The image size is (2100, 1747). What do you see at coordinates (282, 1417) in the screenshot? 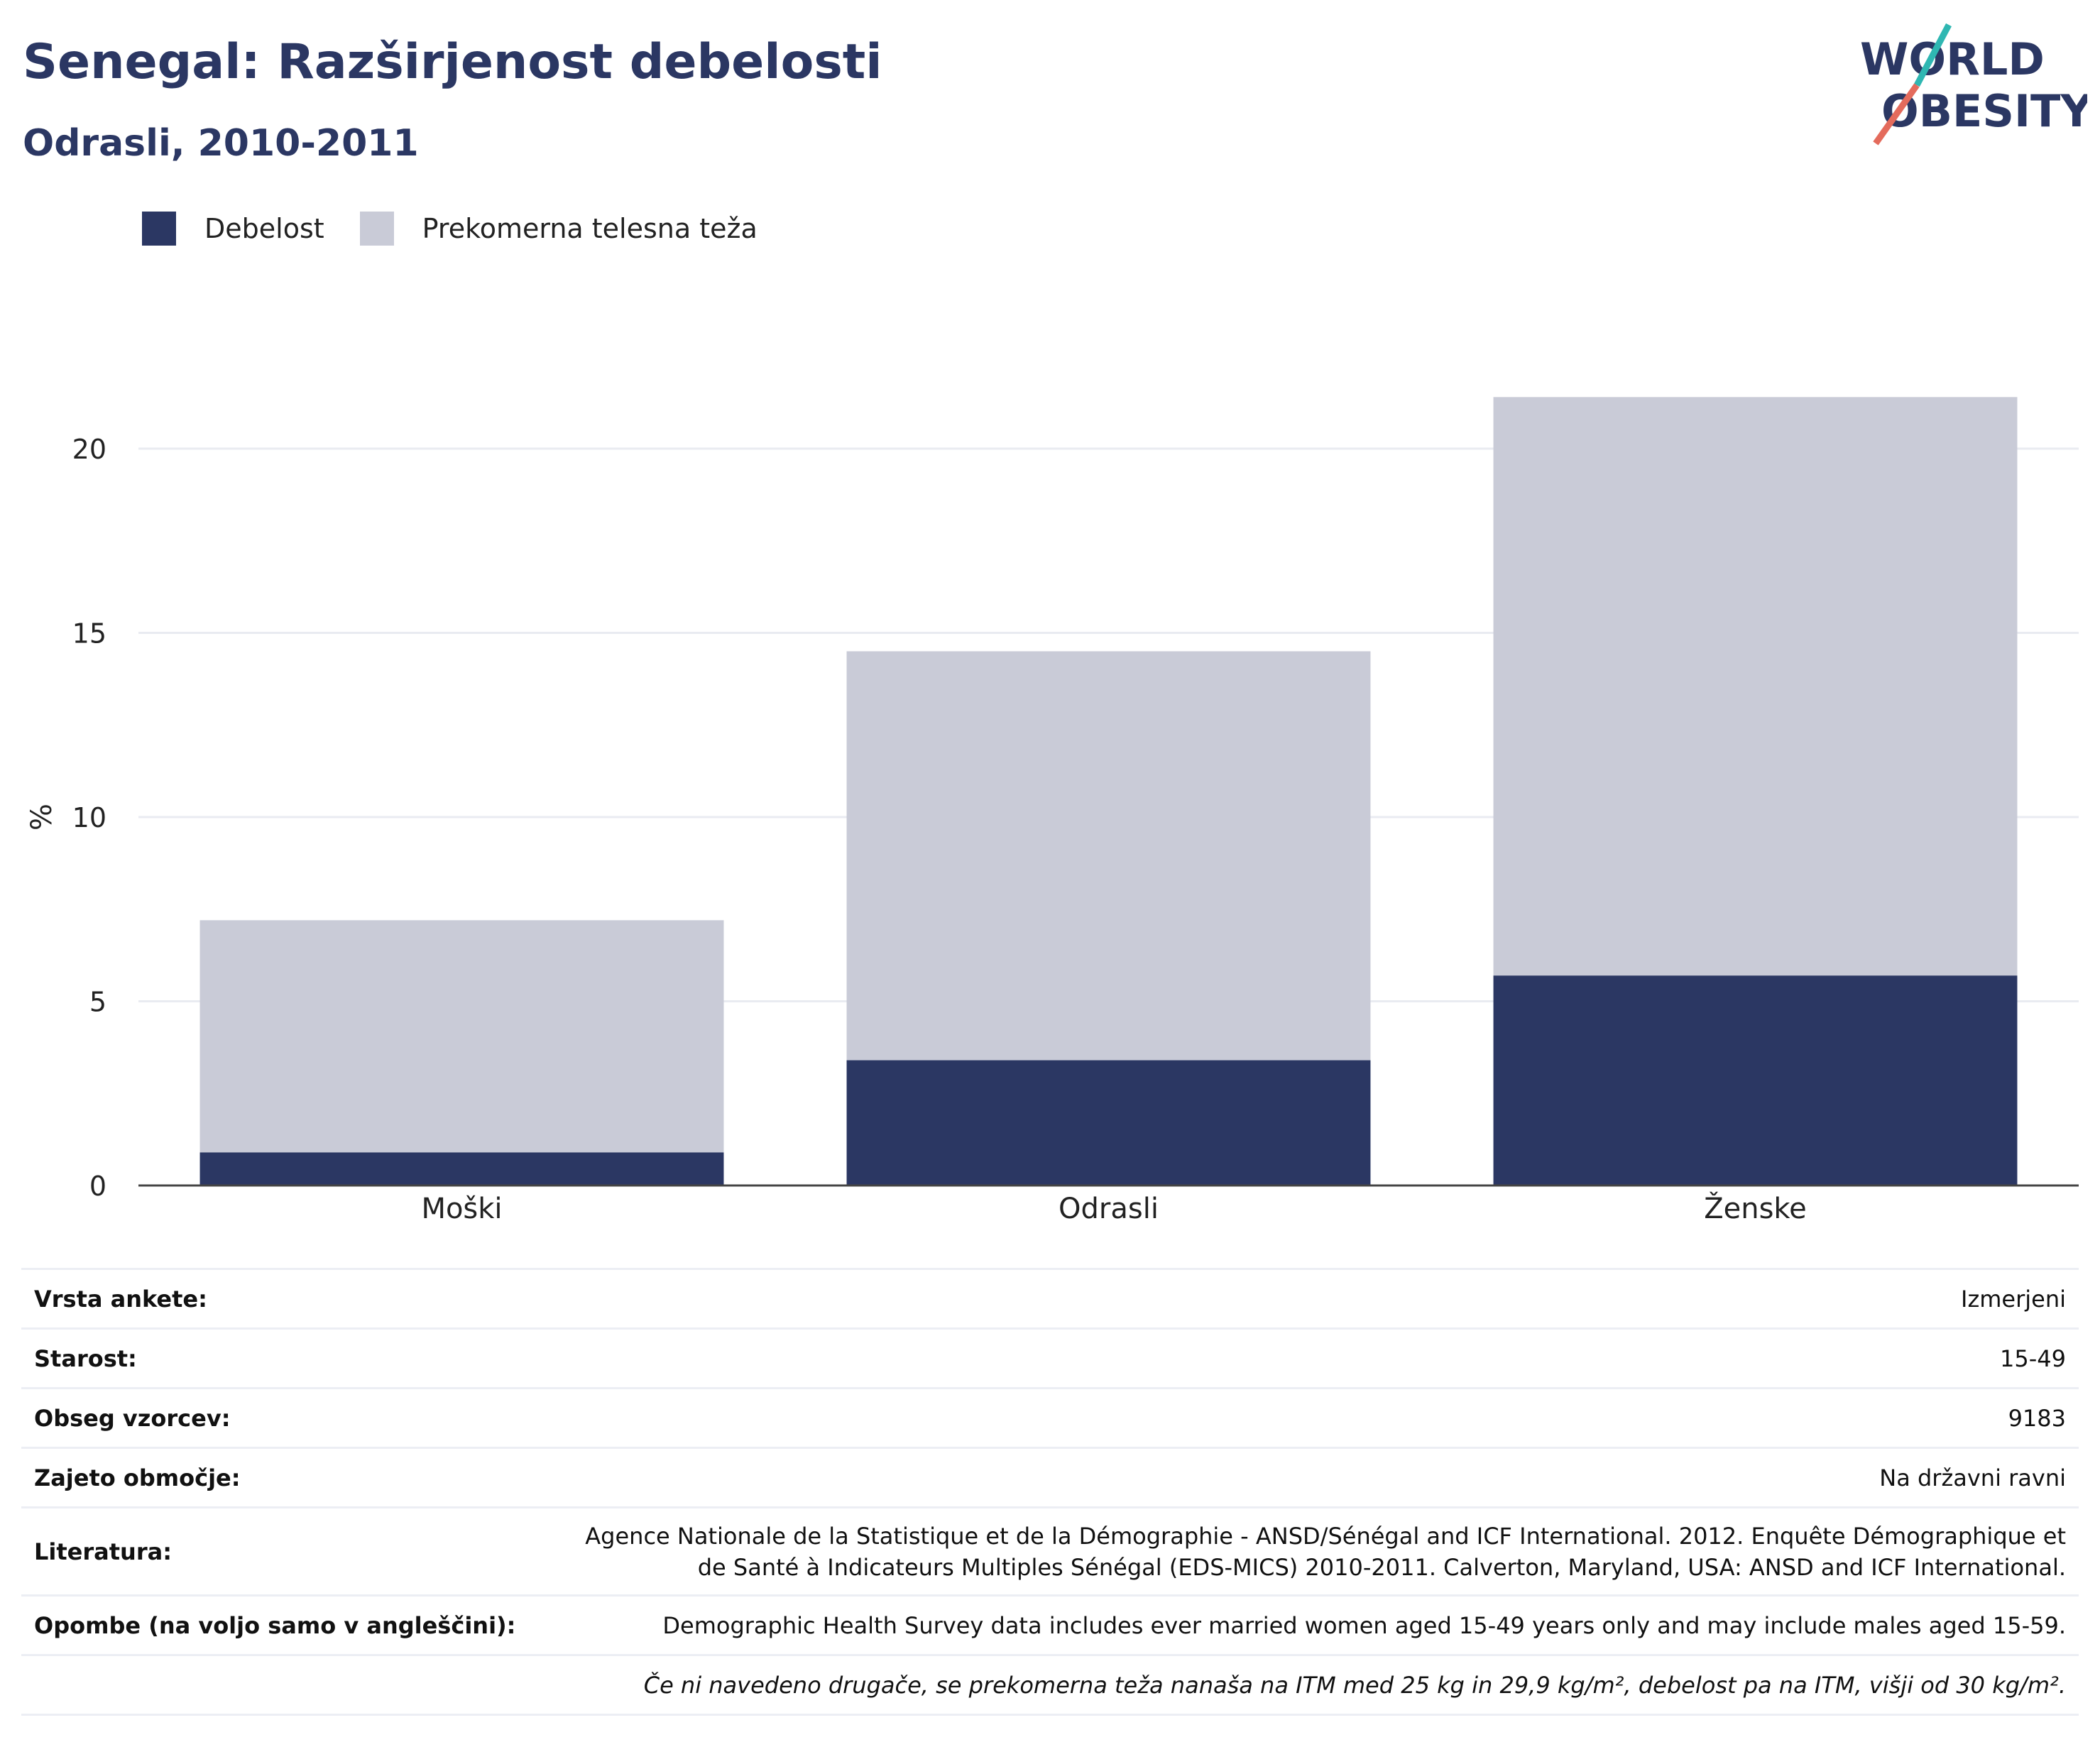
I see `info-label: Obseg vzorcev:` at bounding box center [282, 1417].